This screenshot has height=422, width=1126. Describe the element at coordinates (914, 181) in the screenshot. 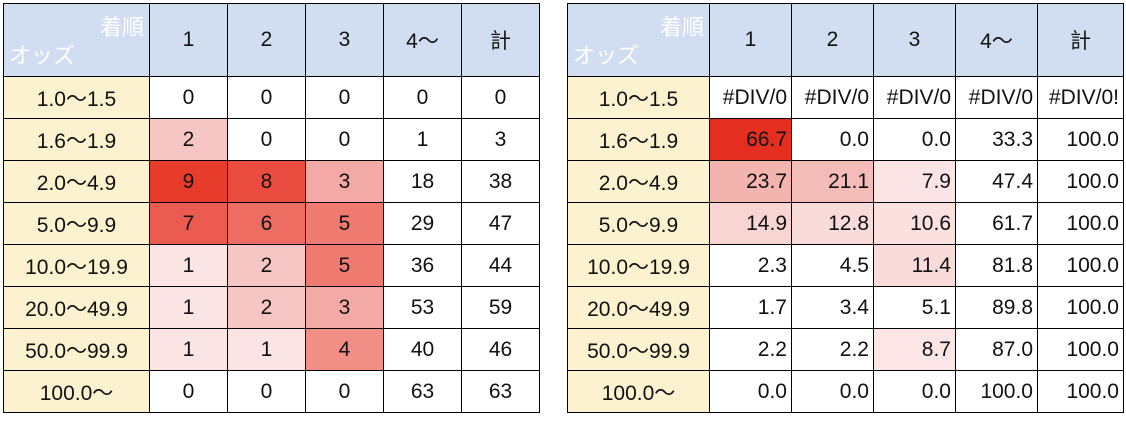

I see `value-cell: 7.9` at that location.